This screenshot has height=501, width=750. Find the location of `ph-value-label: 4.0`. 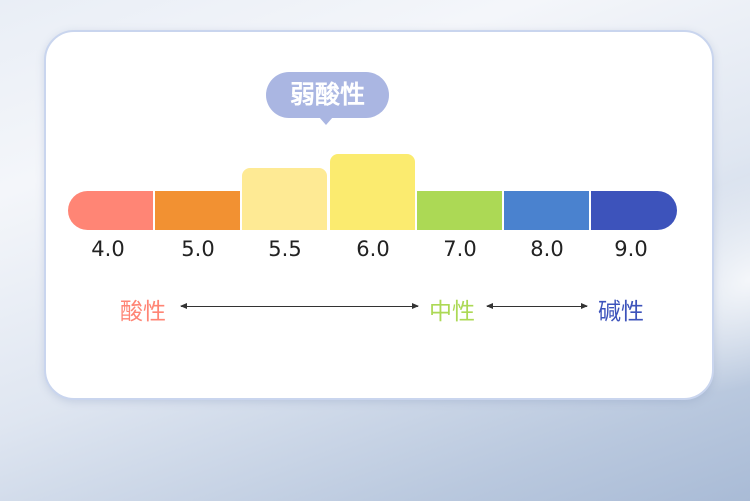

ph-value-label: 4.0 is located at coordinates (108, 249).